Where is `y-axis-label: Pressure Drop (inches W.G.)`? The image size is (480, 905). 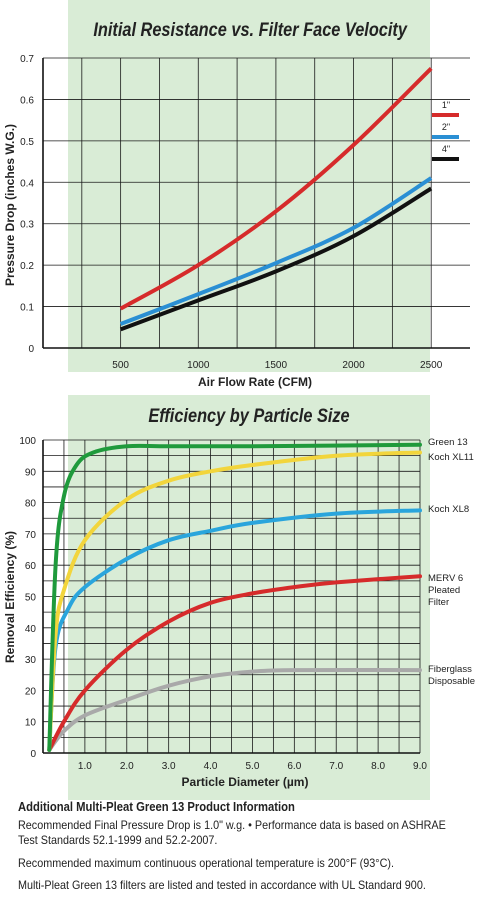 y-axis-label: Pressure Drop (inches W.G.) is located at coordinates (10, 205).